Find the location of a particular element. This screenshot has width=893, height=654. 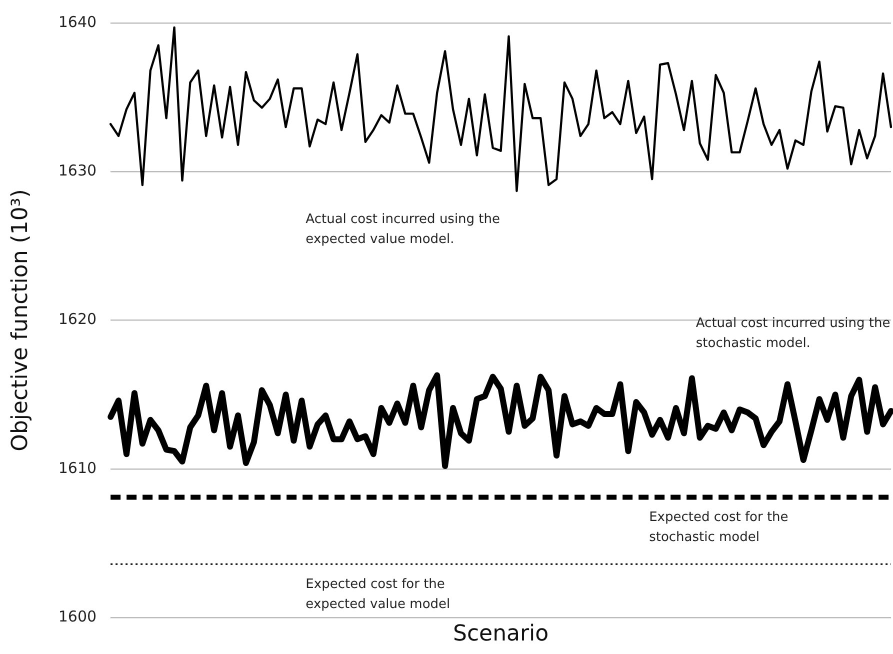

y-tick-label: 1620 is located at coordinates (77, 319).